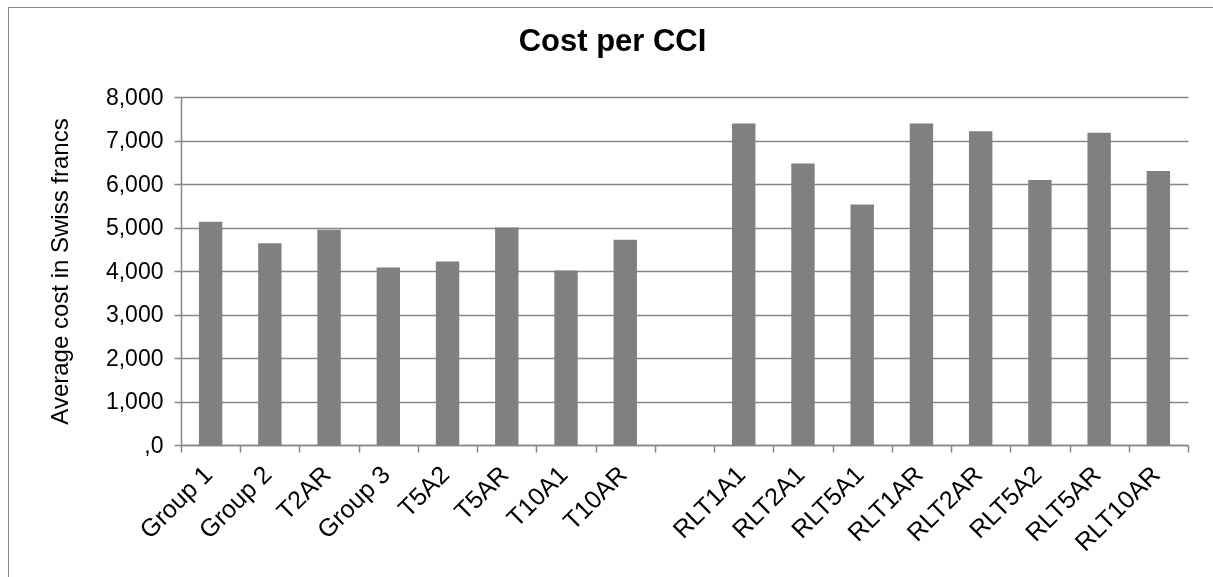 The image size is (1213, 577). Describe the element at coordinates (134, 227) in the screenshot. I see `y-tick-label: 5,000` at that location.